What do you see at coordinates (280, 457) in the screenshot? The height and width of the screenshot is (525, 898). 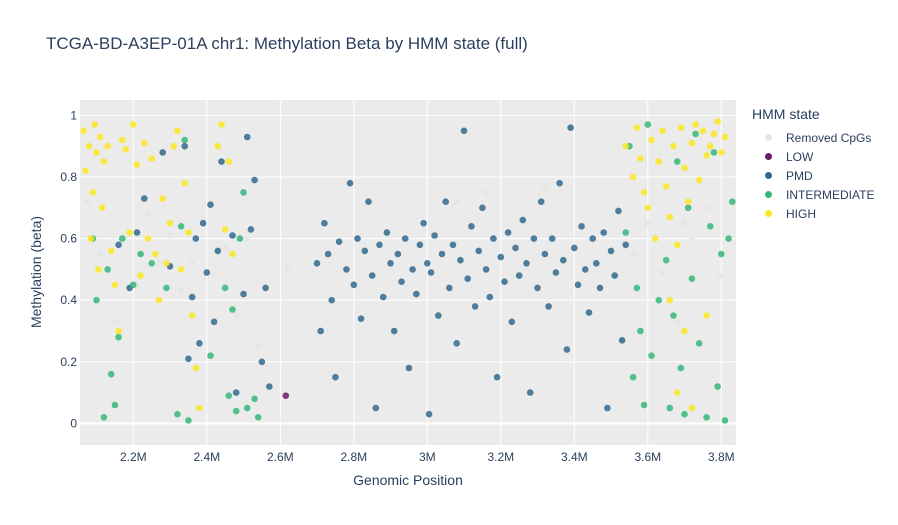 I see `x-tick-label: 2.6M` at bounding box center [280, 457].